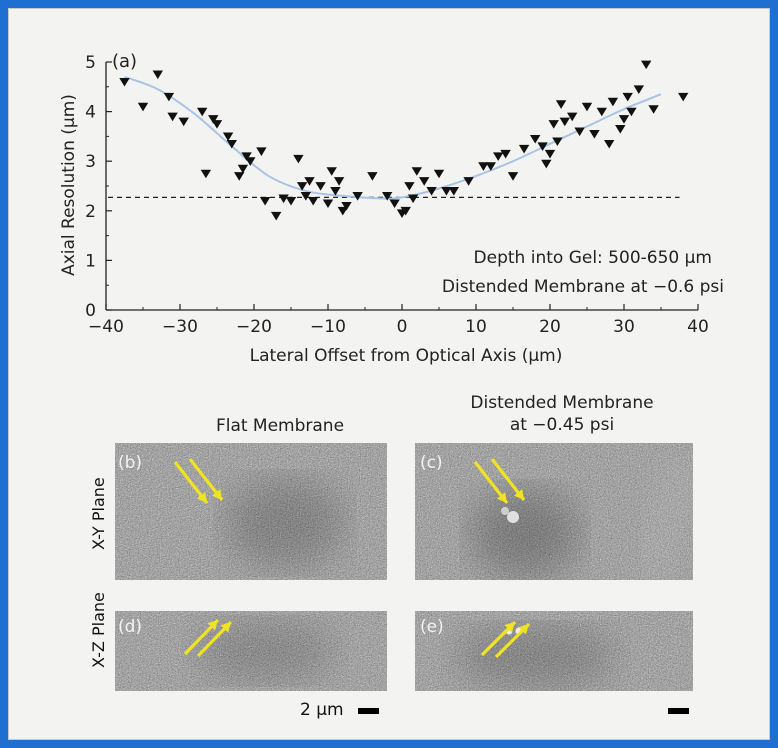  Describe the element at coordinates (431, 463) in the screenshot. I see `panel-letter-c: (c)` at that location.